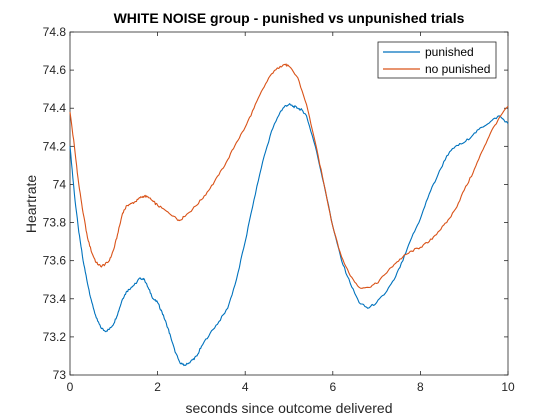 This screenshot has height=420, width=560. I want to click on y-tick-label: 74.6, so click(55, 70).